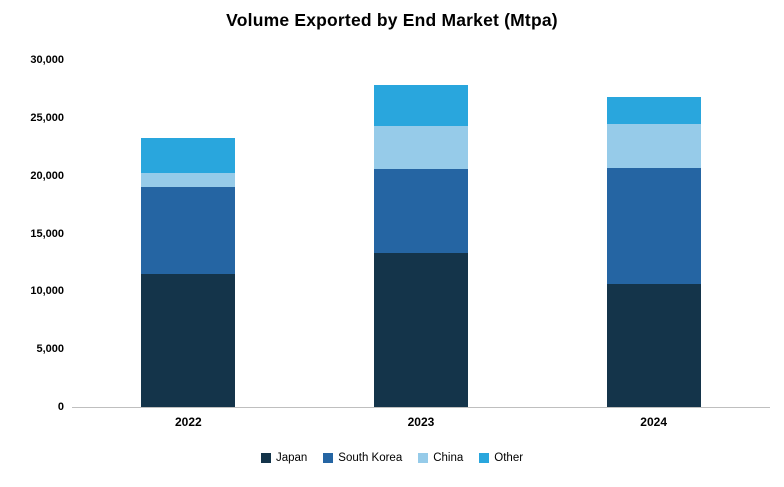  I want to click on y-axis-tick-label: 5,000, so click(50, 349).